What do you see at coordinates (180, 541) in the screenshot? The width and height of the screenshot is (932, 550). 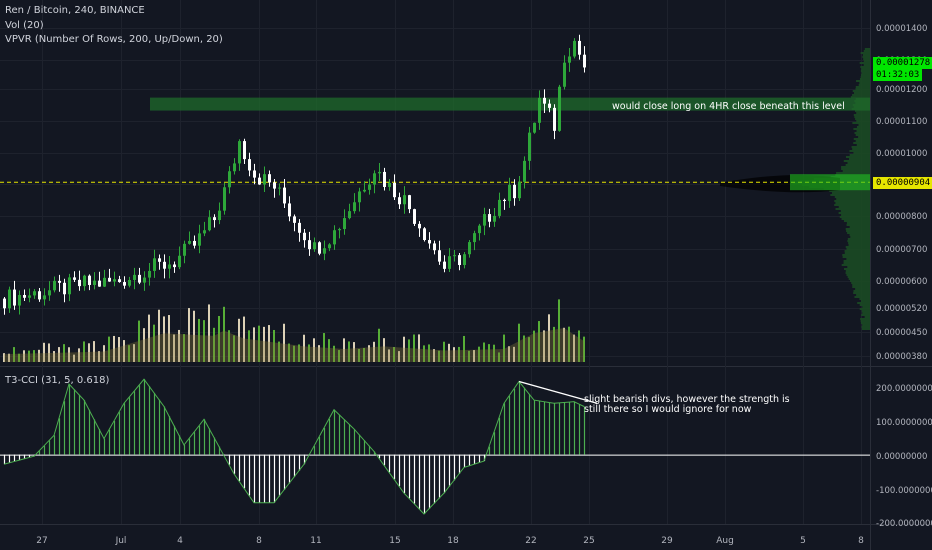 I see `time-tick-label: 4` at bounding box center [180, 541].